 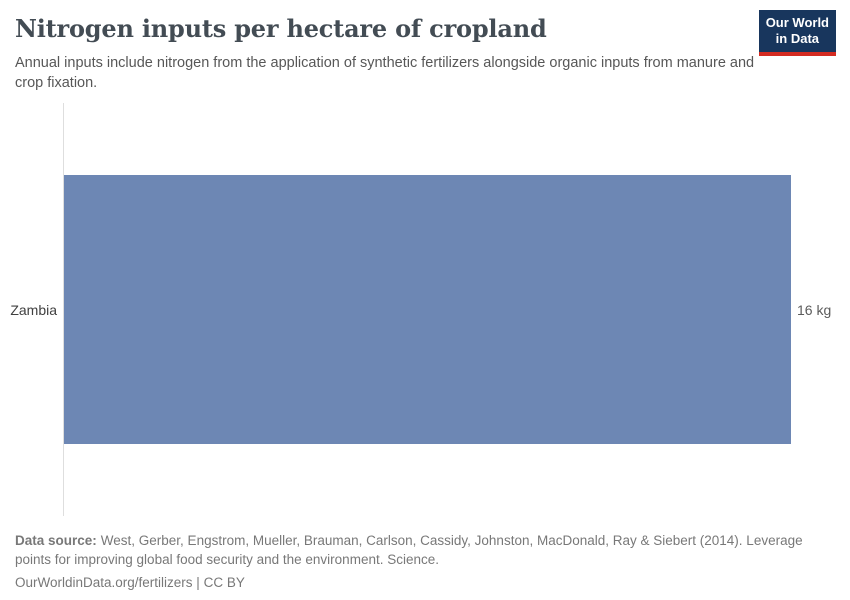 What do you see at coordinates (130, 583) in the screenshot?
I see `citation-line: OurWorldinData.org/fertilizers | CC BY` at bounding box center [130, 583].